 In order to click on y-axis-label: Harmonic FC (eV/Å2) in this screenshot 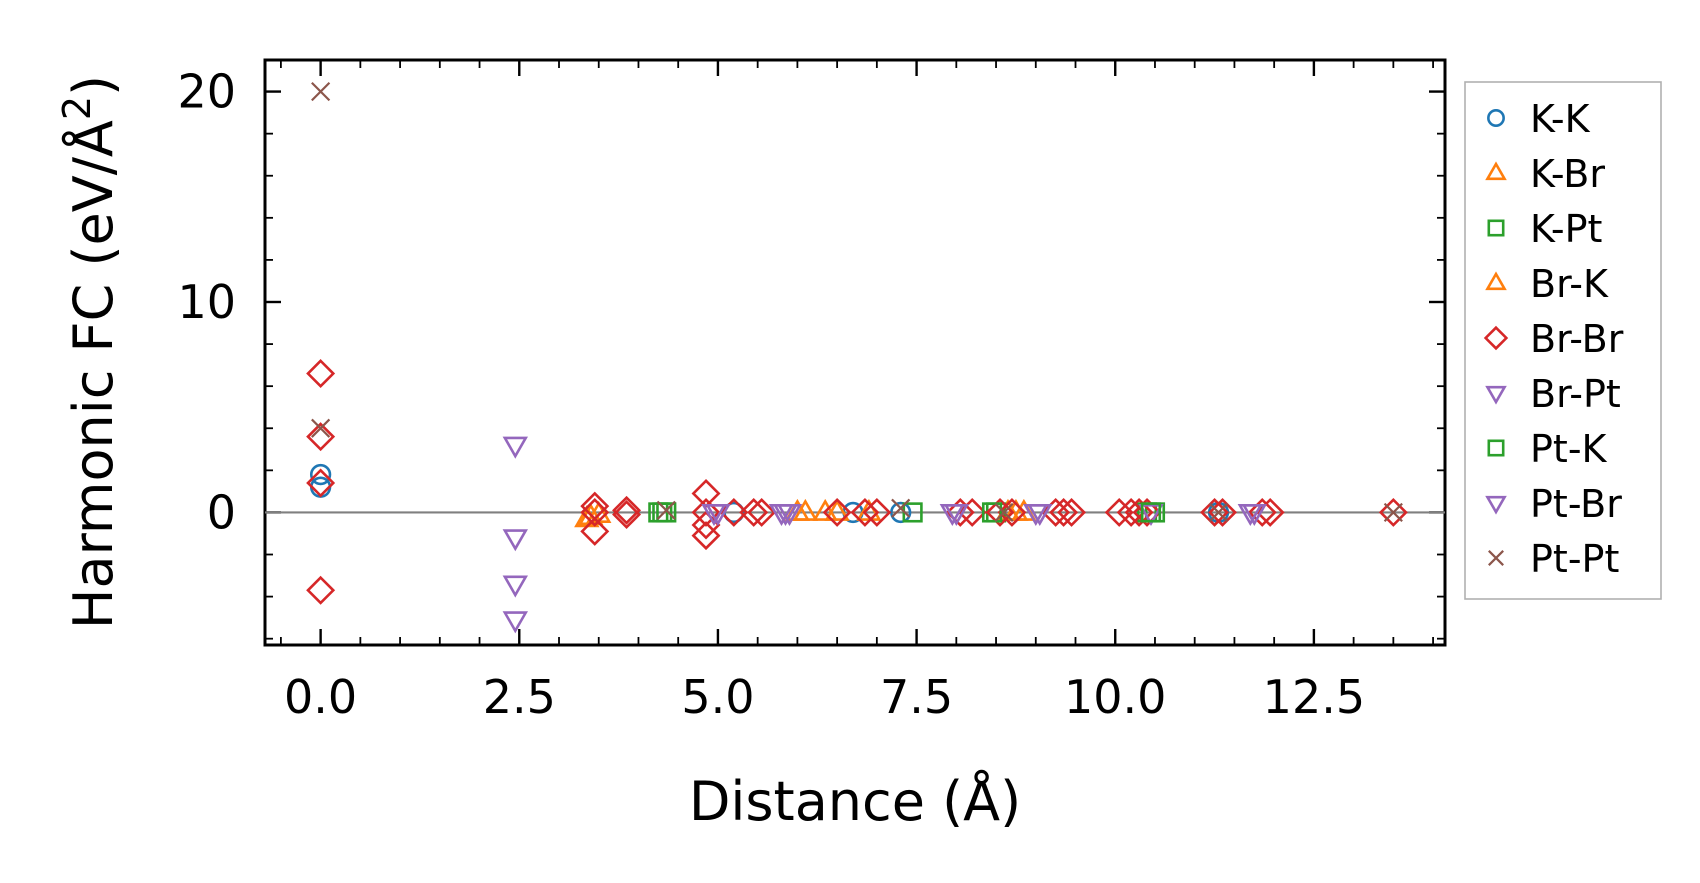, I will do `click(90, 352)`.